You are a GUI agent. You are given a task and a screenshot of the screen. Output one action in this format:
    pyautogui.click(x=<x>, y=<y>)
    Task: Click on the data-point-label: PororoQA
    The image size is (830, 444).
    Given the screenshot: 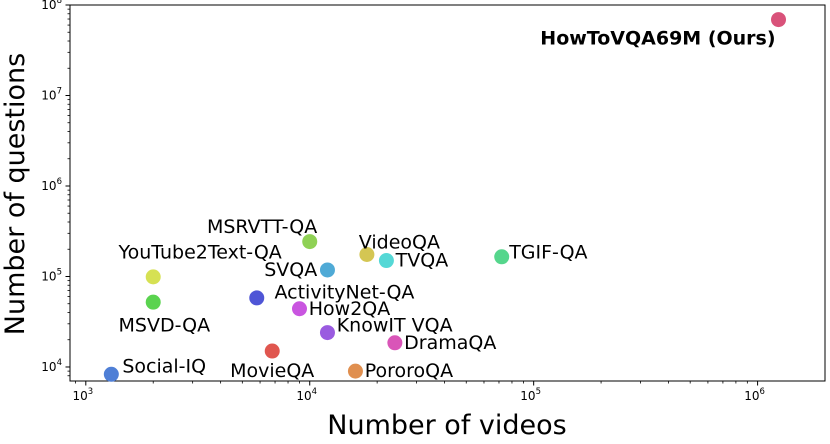 What is the action you would take?
    pyautogui.click(x=409, y=371)
    